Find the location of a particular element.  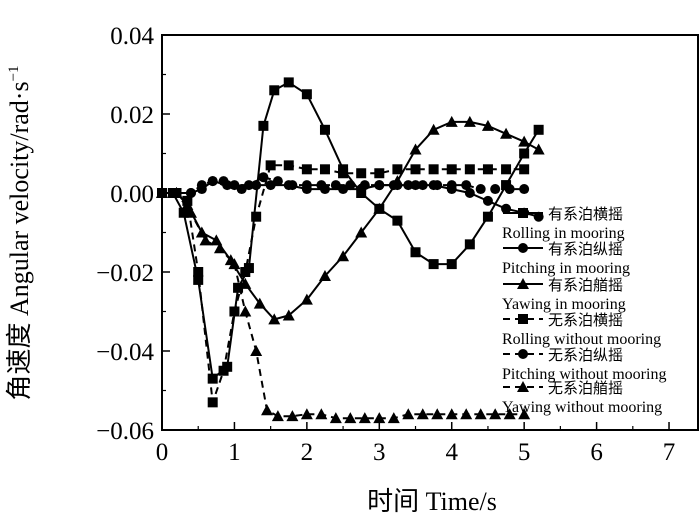

legend-item-0: 有系泊横摇 Rolling in mooring is located at coordinates (563, 224).